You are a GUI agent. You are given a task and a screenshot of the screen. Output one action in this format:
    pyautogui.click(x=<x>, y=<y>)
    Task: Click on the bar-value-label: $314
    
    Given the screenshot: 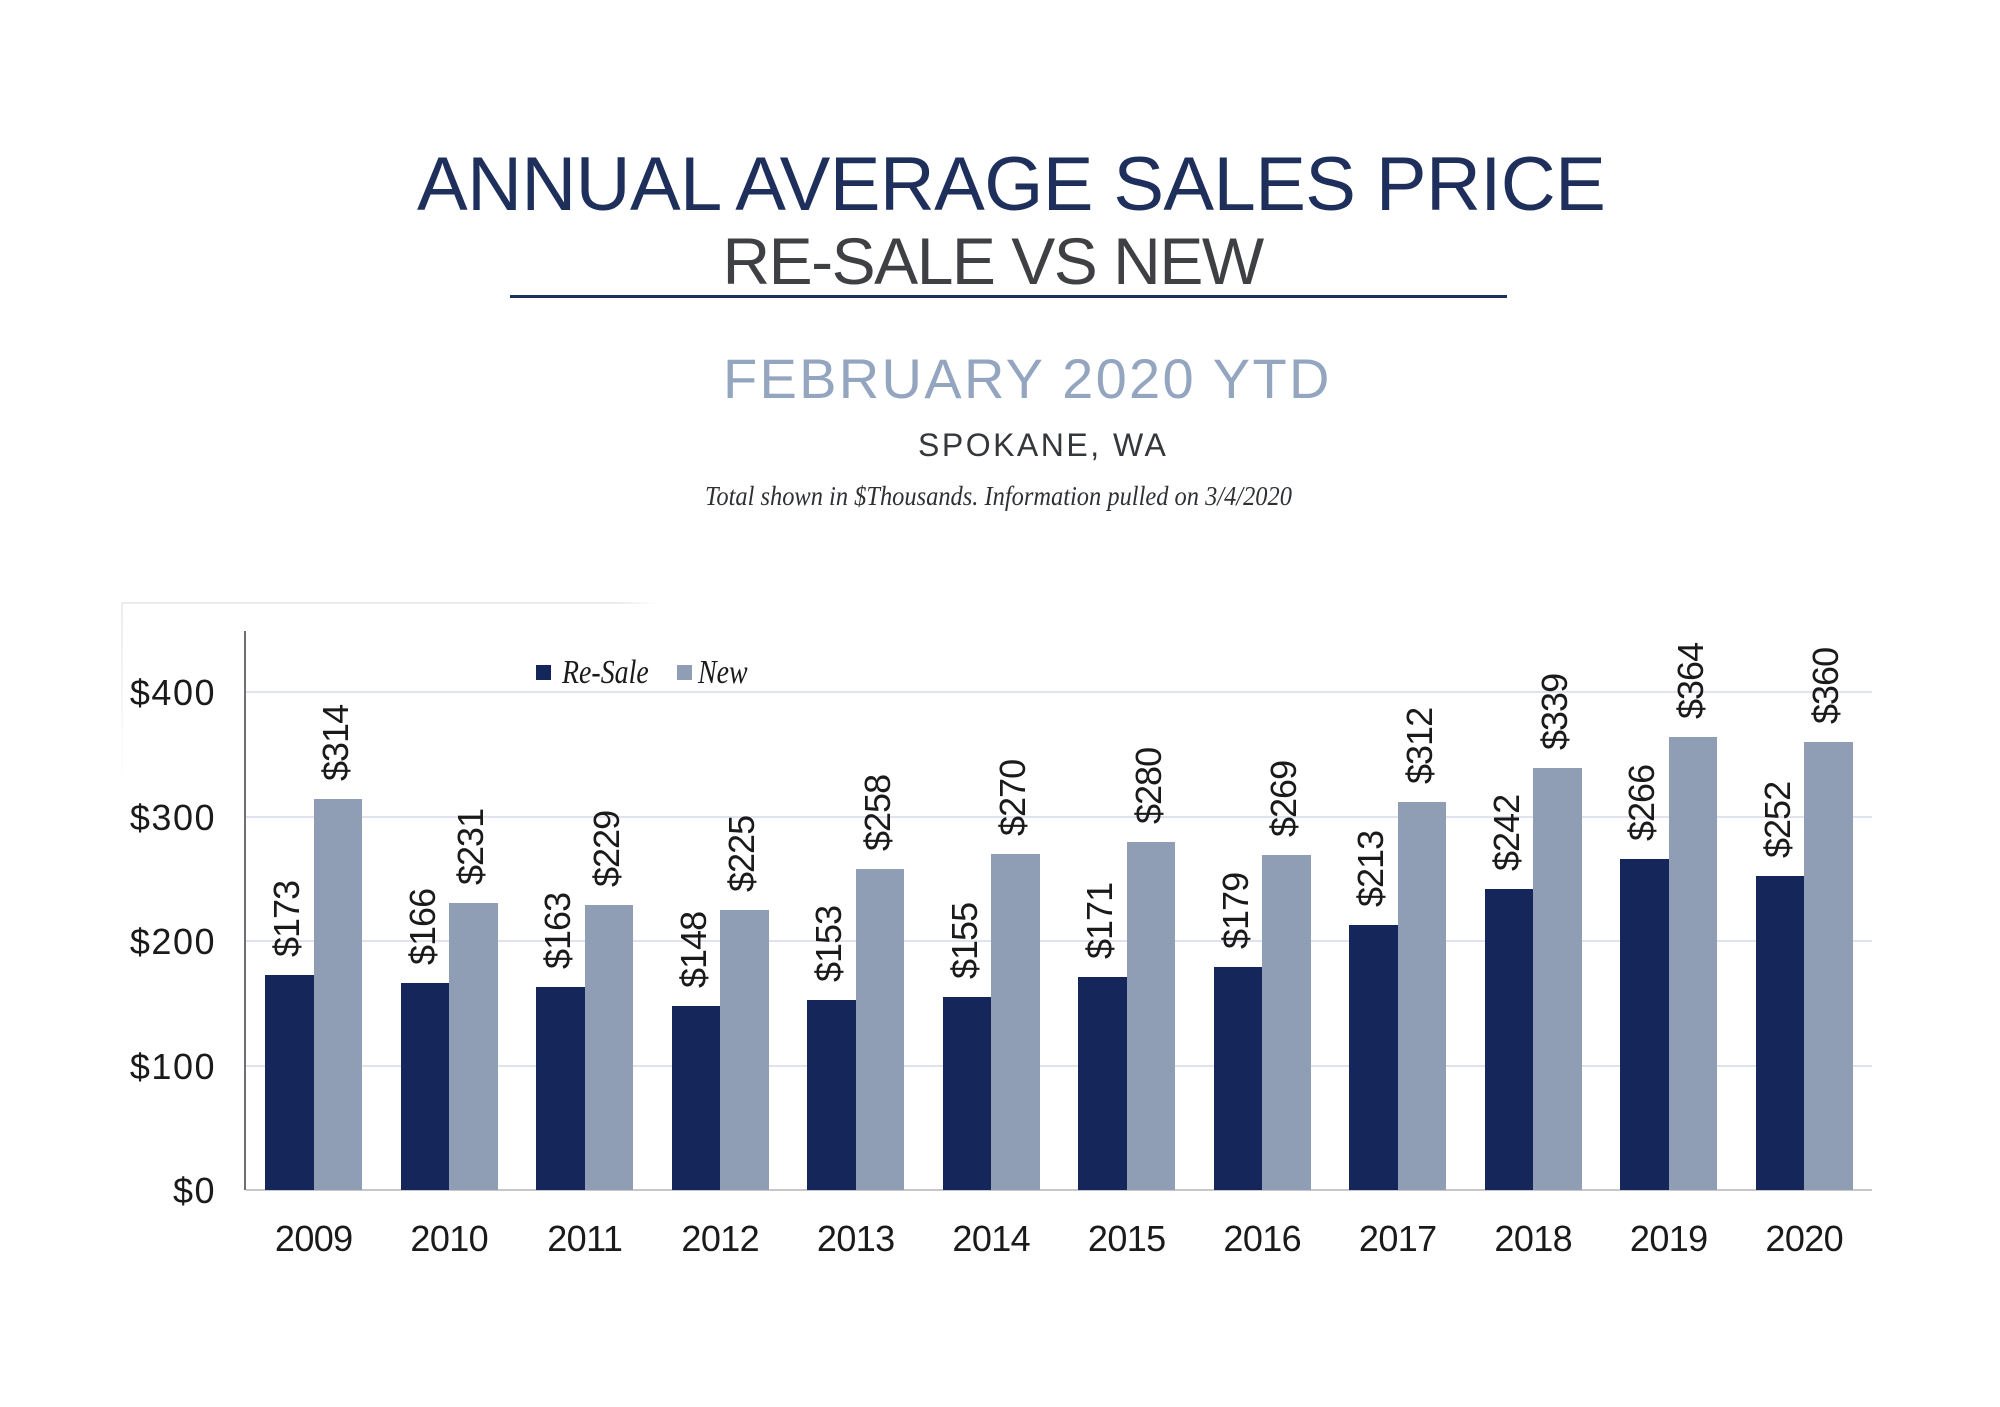 What is the action you would take?
    pyautogui.click(x=335, y=743)
    